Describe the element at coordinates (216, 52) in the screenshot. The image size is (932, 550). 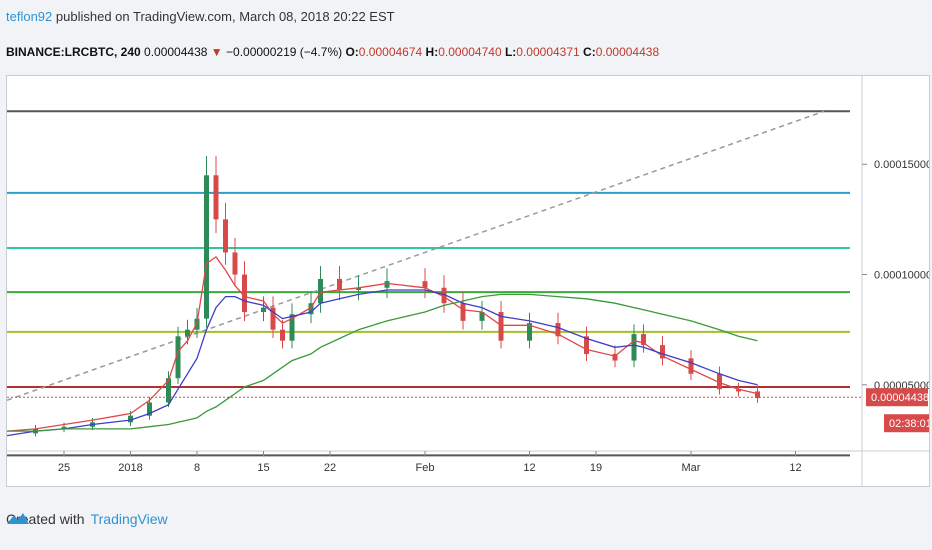
I see `down-arrow-icon: ▼` at that location.